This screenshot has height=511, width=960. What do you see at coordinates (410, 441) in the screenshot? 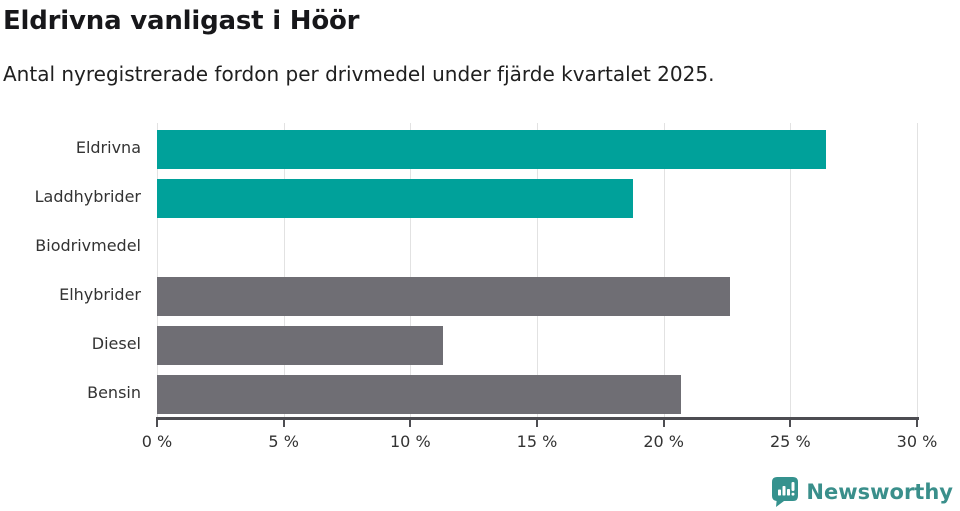
I see `x-axis-tick-label: 10 %` at bounding box center [410, 441].